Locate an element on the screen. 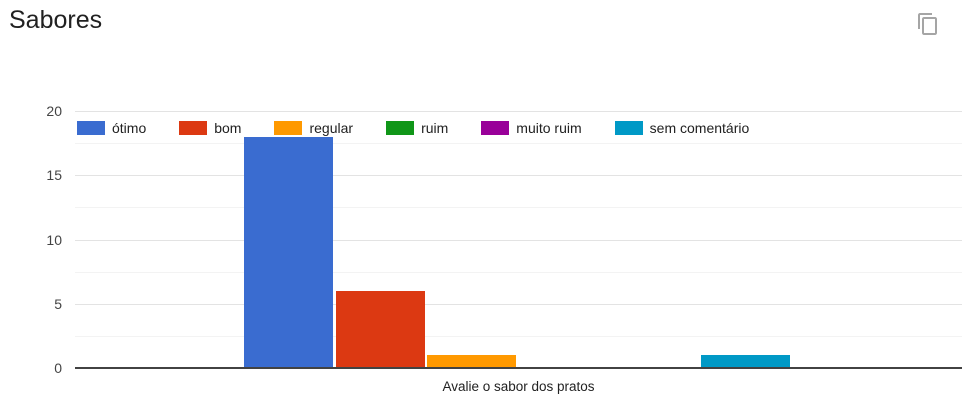  legend-item-bom: bom is located at coordinates (210, 128).